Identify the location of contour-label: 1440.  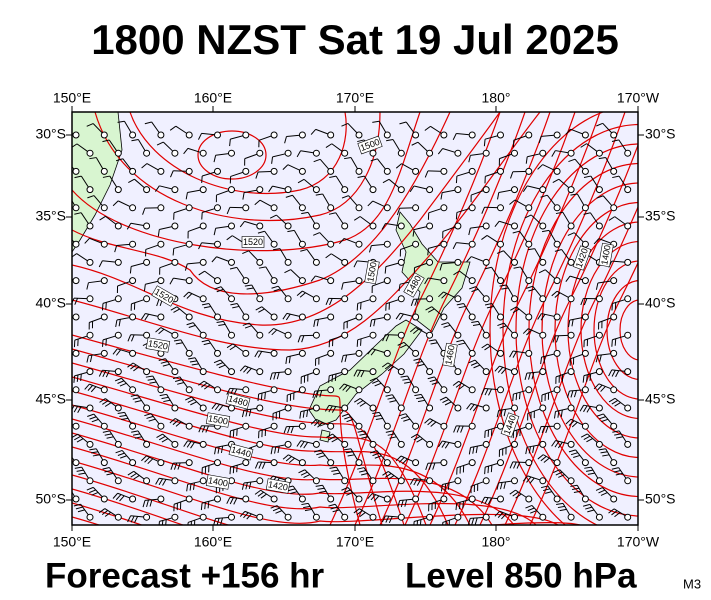
(510, 425).